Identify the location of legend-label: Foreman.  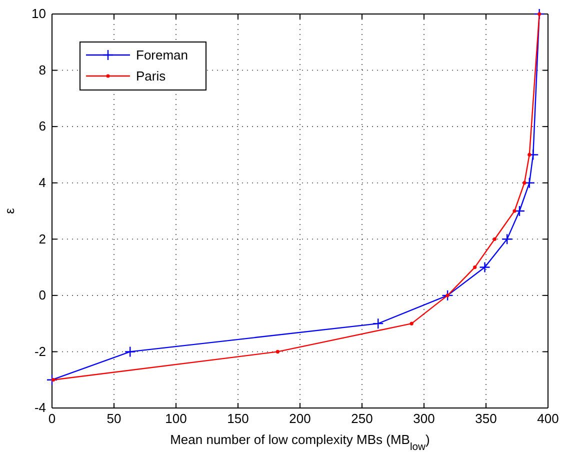
(162, 55).